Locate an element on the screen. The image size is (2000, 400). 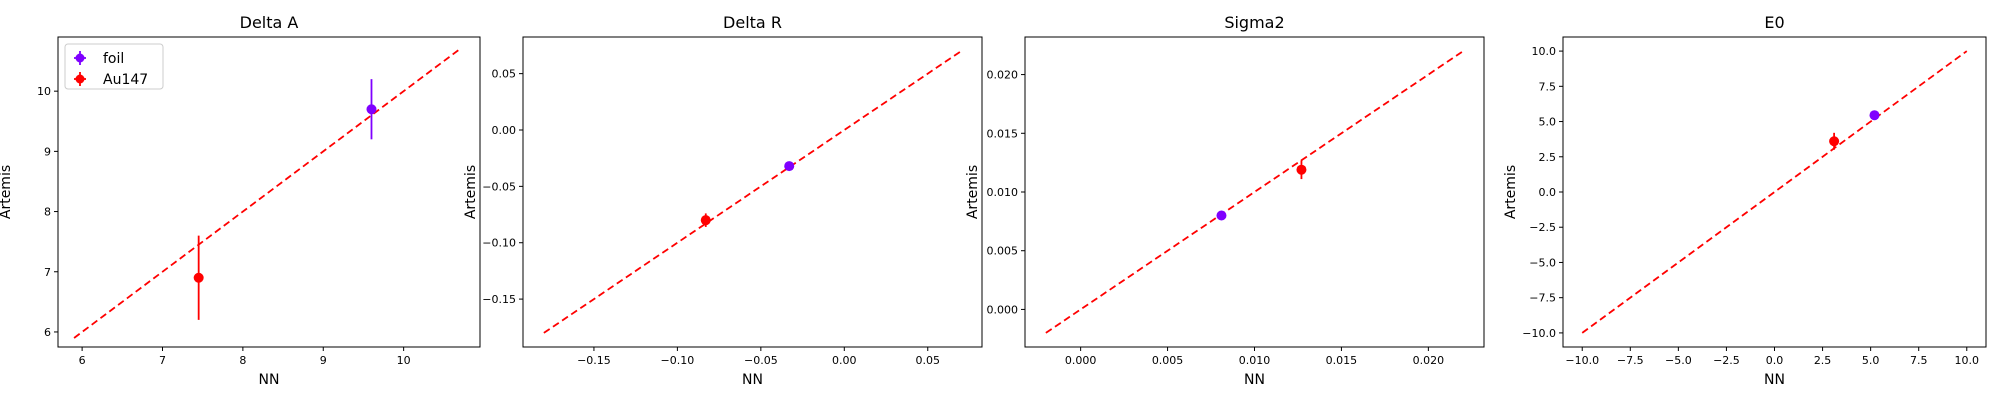
y-tick-label: 2.5 is located at coordinates (1548, 157).